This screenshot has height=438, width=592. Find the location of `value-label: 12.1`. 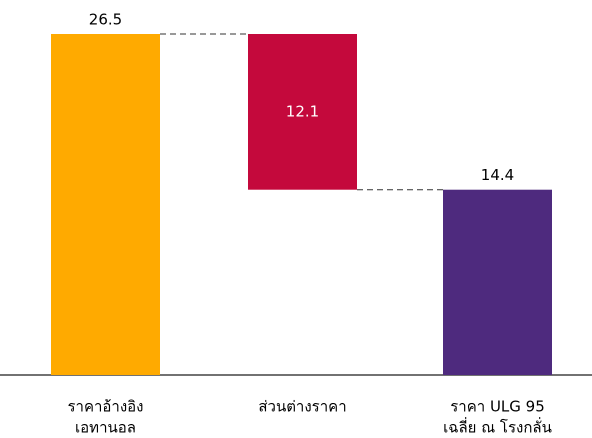

value-label: 12.1 is located at coordinates (302, 111).